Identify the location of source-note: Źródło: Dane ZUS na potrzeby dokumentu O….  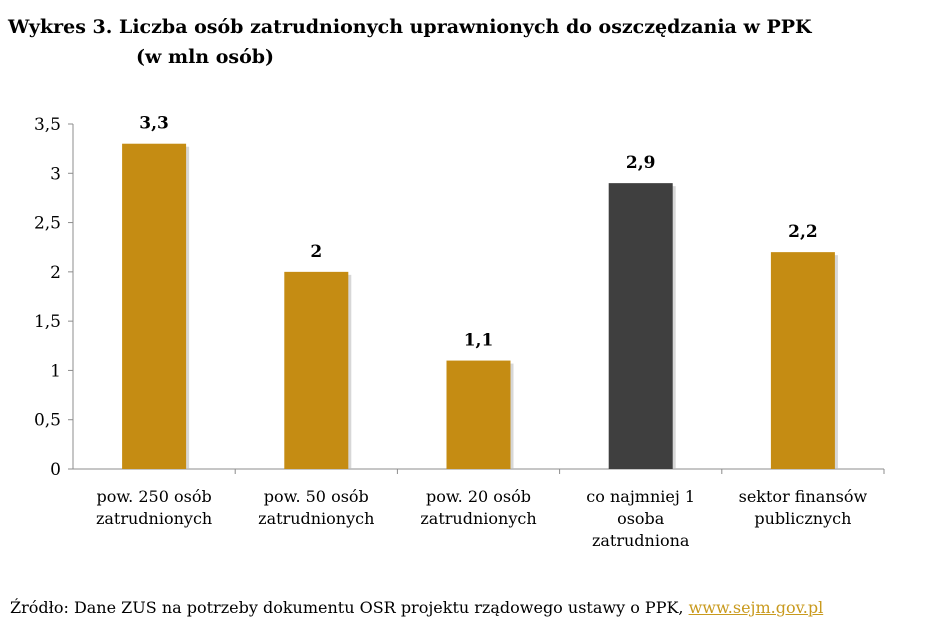
(416, 607).